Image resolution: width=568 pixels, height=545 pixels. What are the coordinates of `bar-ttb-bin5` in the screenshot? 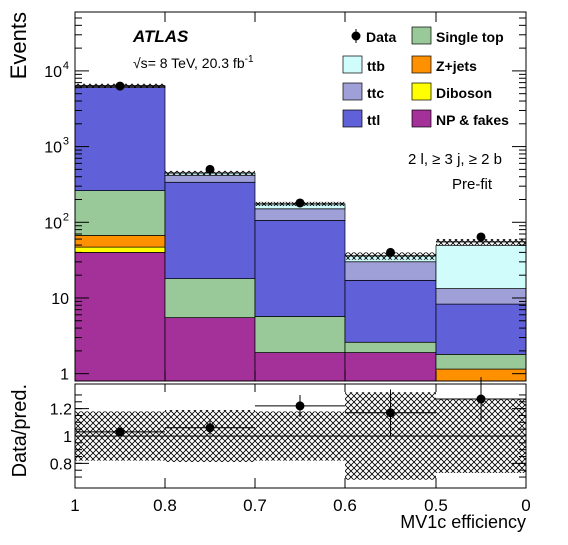 It's located at (481, 267).